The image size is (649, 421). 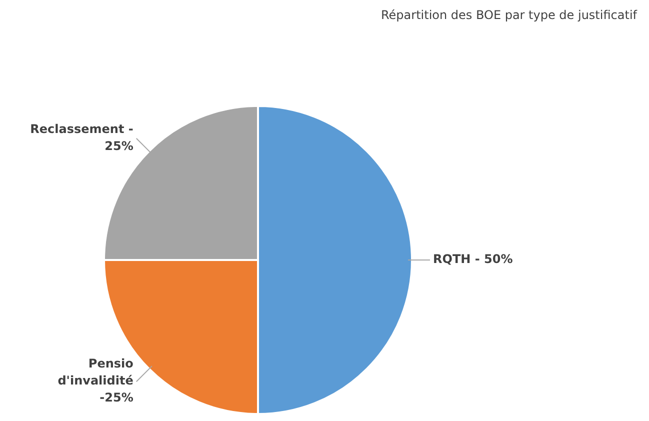 I want to click on slice-label: RQTH - 50%, so click(x=473, y=259).